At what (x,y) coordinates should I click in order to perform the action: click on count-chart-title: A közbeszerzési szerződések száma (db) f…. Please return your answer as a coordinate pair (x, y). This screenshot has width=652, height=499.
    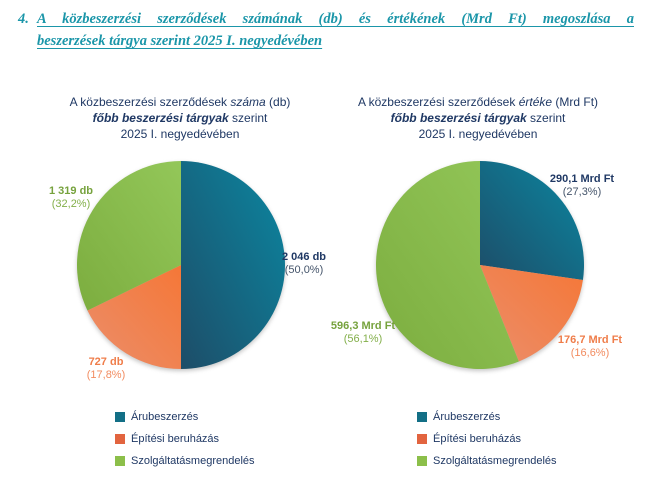
    Looking at the image, I should click on (180, 118).